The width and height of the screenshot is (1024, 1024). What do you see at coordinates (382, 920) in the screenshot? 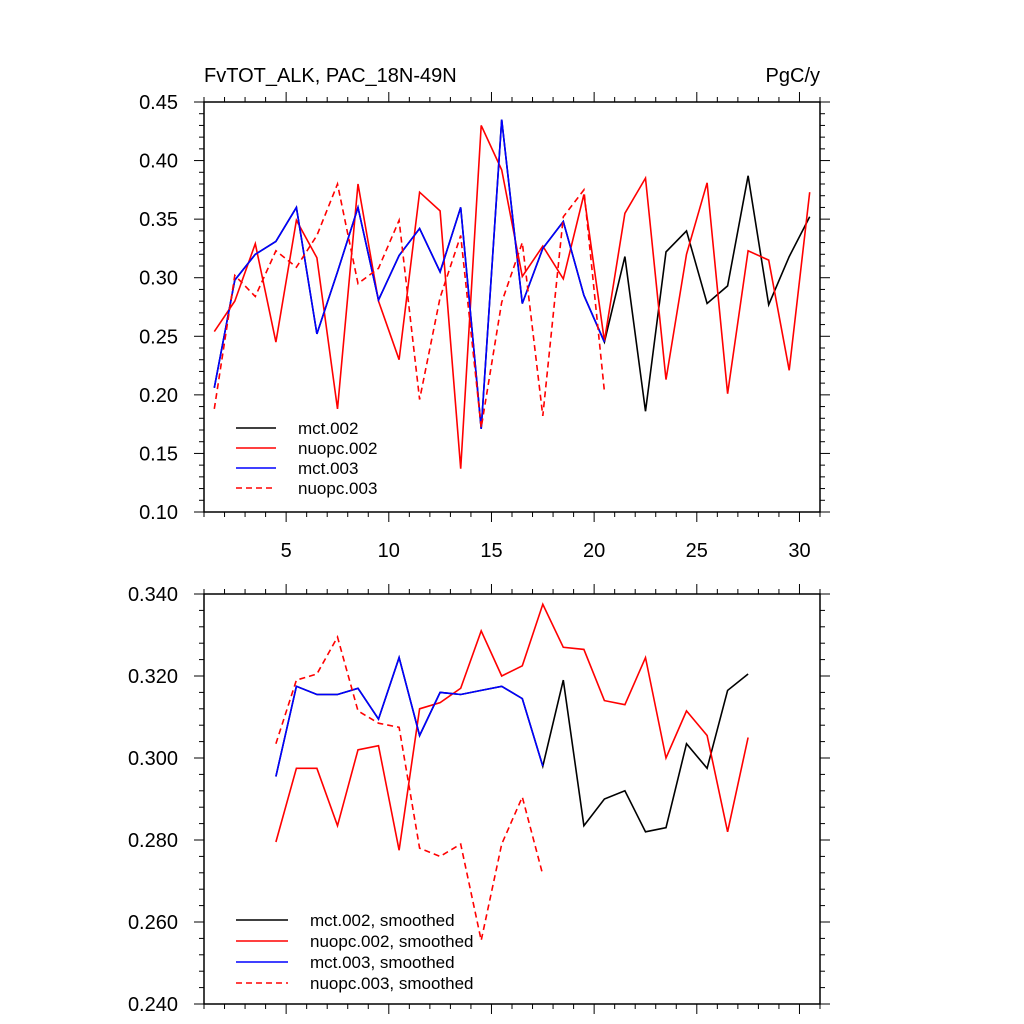
I see `legend-label: mct.002, smoothed` at bounding box center [382, 920].